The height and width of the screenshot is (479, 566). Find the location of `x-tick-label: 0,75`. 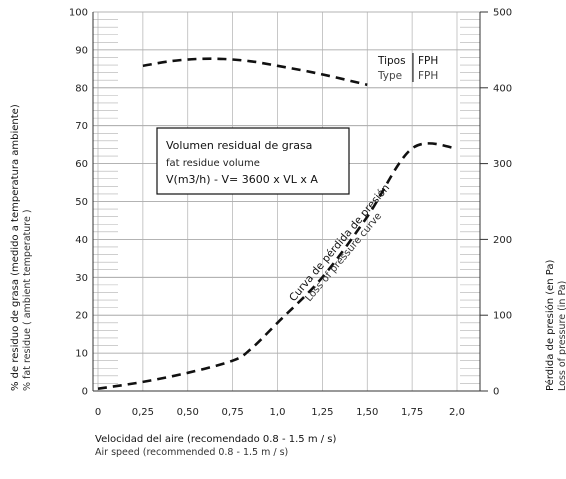

x-tick-label: 0,75 is located at coordinates (232, 412).